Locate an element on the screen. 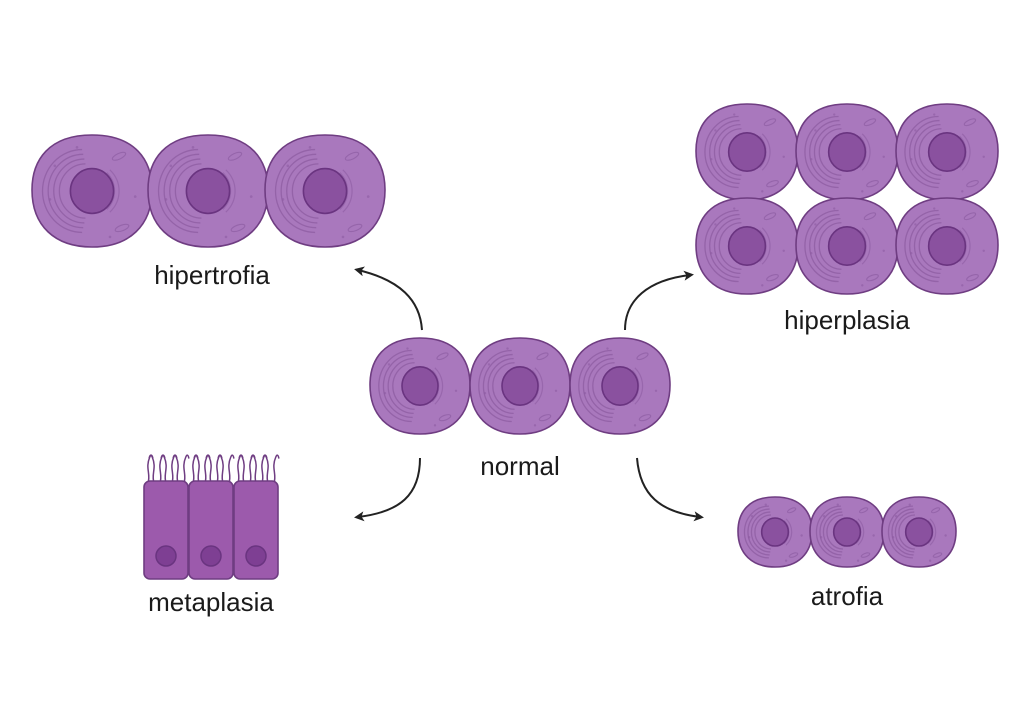  columnar-cell is located at coordinates (211, 517).